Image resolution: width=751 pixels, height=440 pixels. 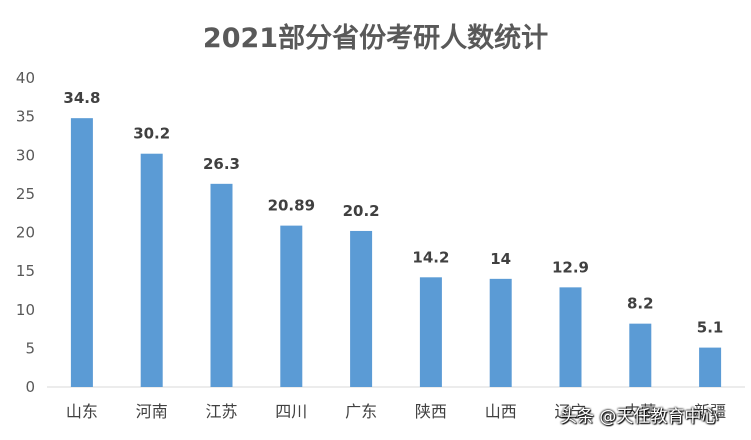 What do you see at coordinates (361, 211) in the screenshot?
I see `data-label: 20.2` at bounding box center [361, 211].